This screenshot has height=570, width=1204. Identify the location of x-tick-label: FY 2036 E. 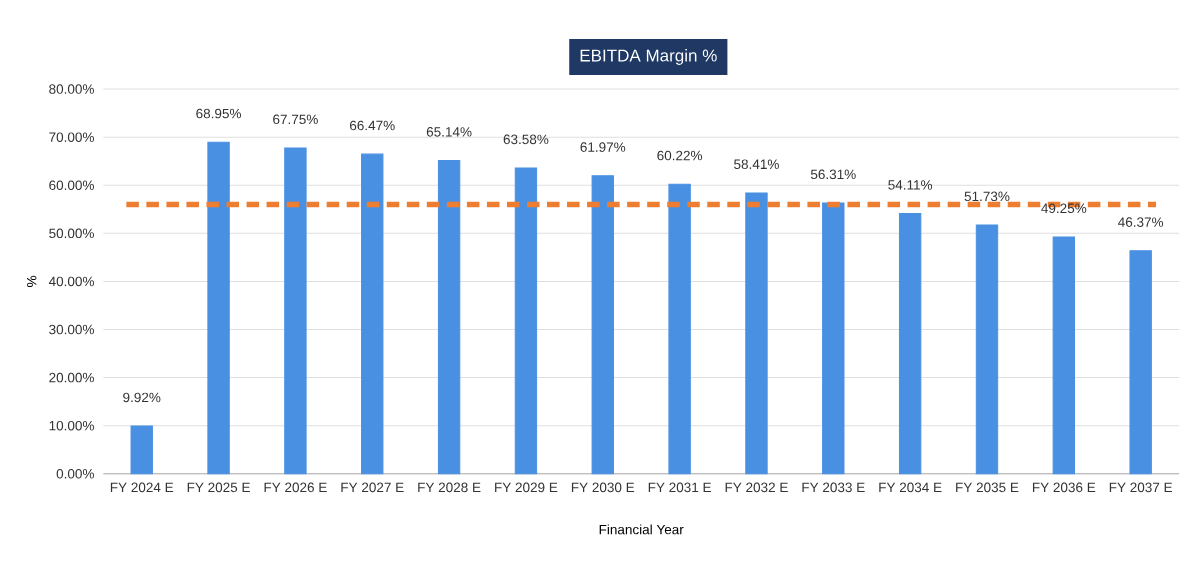
(1064, 487).